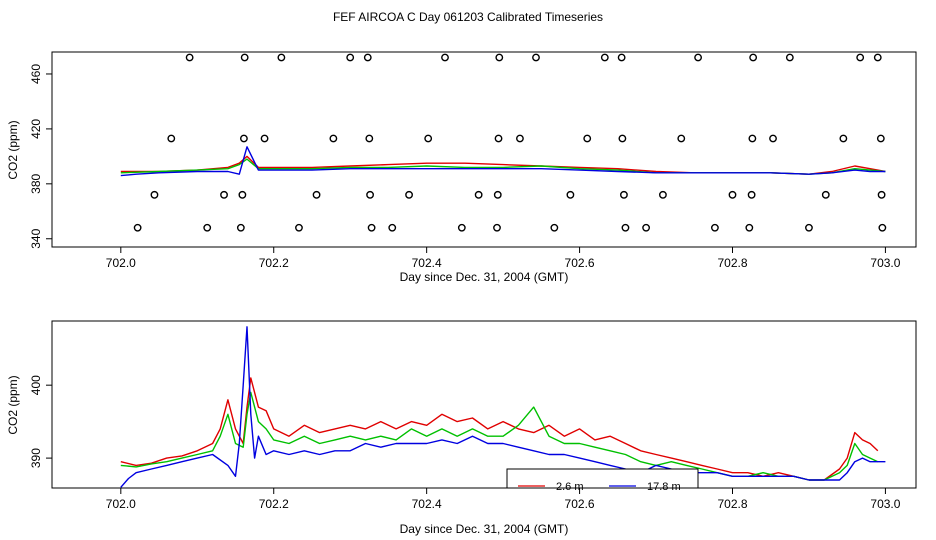  Describe the element at coordinates (427, 263) in the screenshot. I see `top-x-tick-label: 702.4` at that location.